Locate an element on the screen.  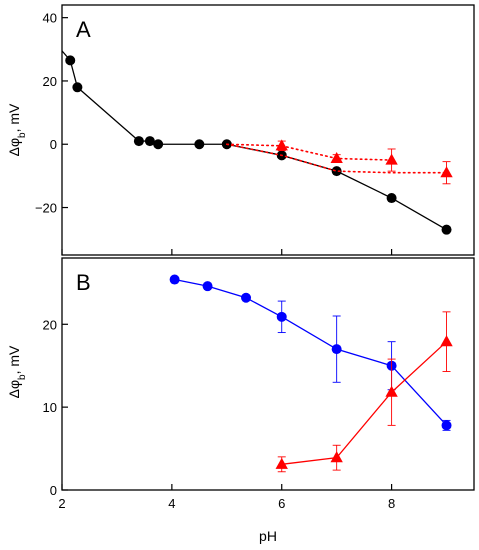
x-tick-label: 2 is located at coordinates (61, 503).